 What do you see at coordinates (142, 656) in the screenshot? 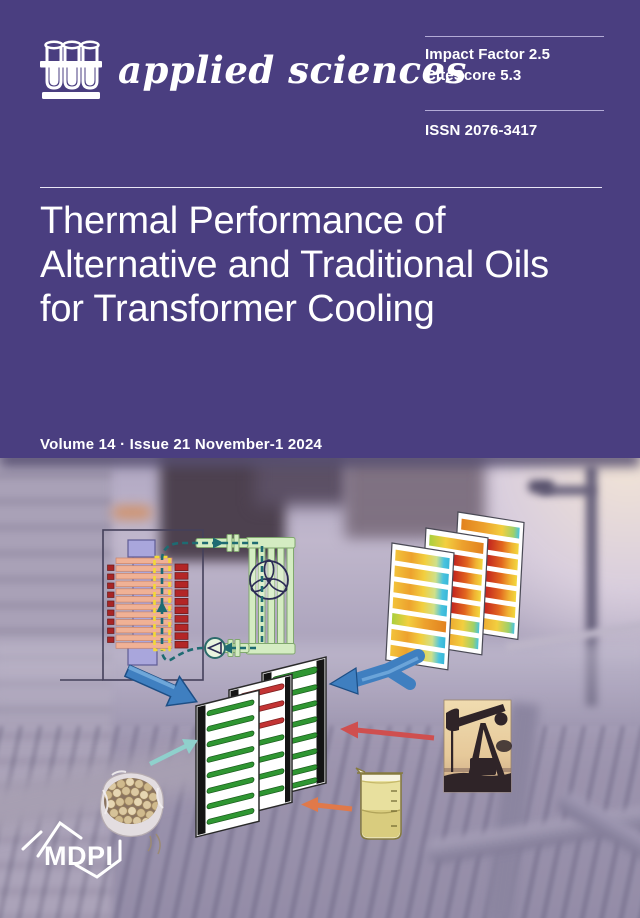
I see `core-bottom` at bounding box center [142, 656].